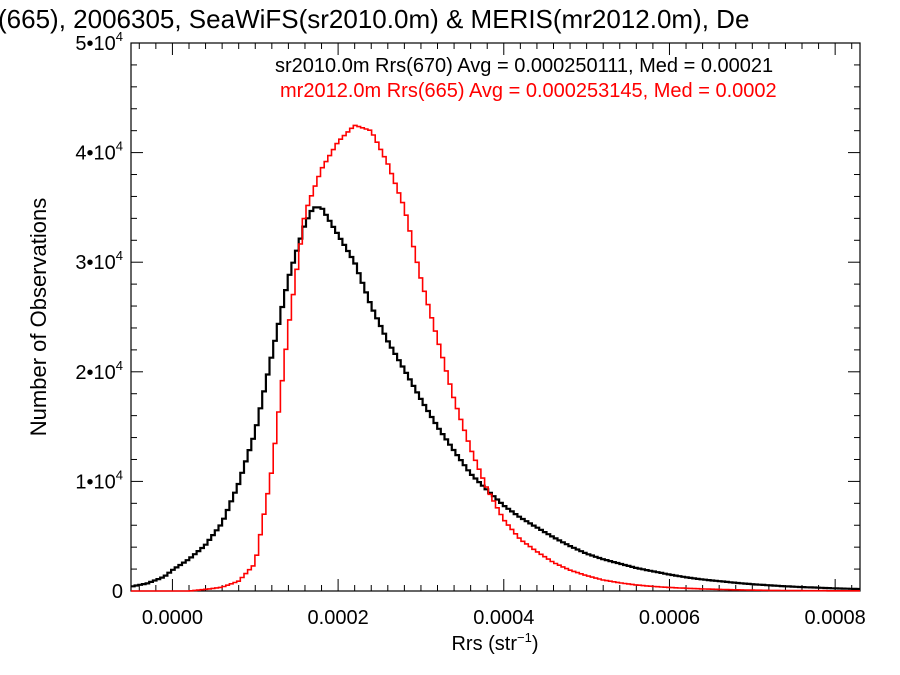  I want to click on x-axis-label: Rrs (str−1), so click(494, 642).